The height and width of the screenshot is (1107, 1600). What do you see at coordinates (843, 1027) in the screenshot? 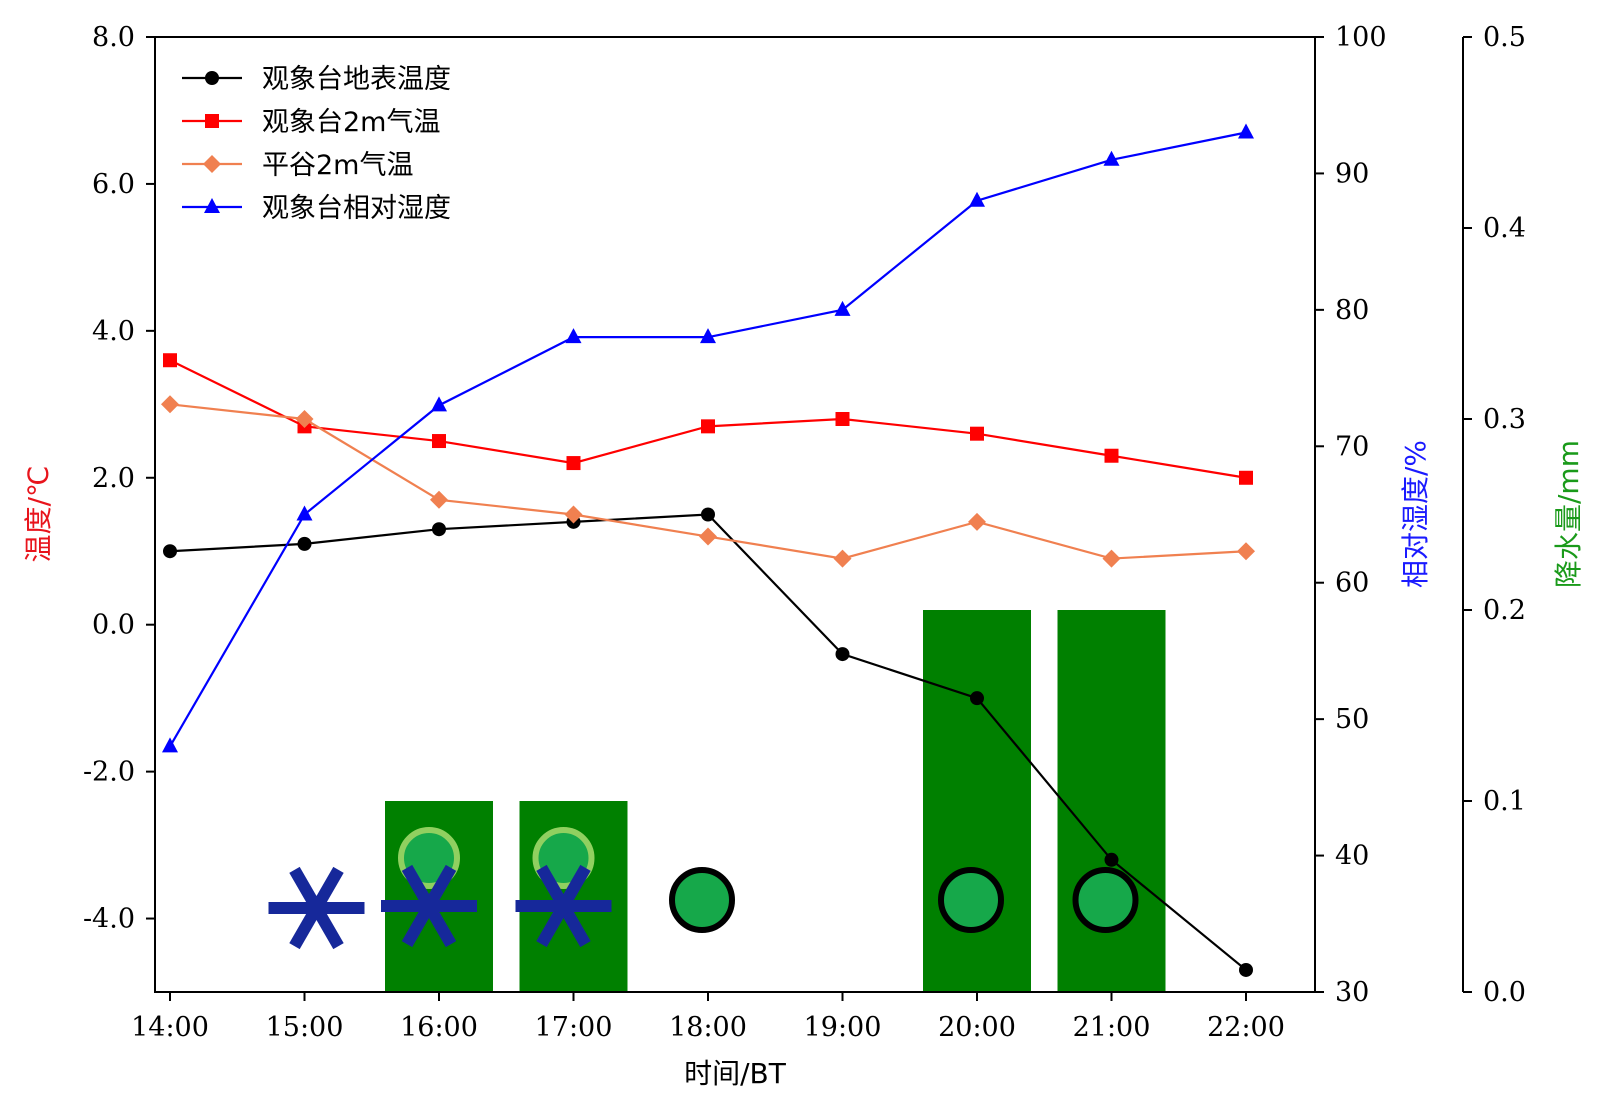
I see `x-tick-label: 19:00` at bounding box center [843, 1027].